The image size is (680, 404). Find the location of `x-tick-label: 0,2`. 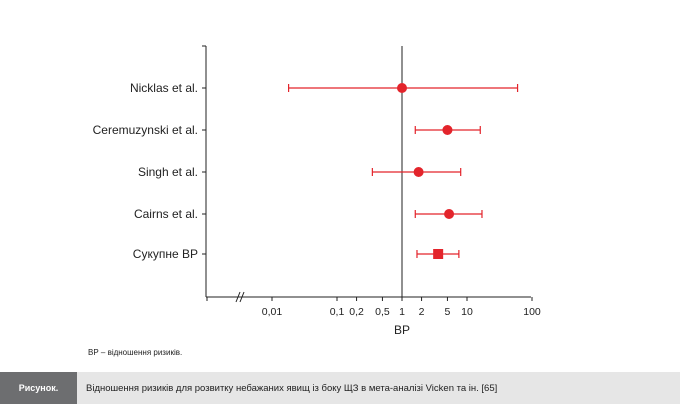

x-tick-label: 0,2 is located at coordinates (356, 312).